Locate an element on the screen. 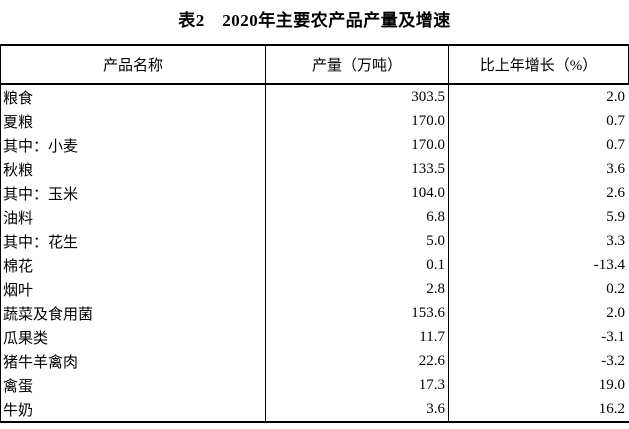 This screenshot has height=429, width=629. growth-cell: -3.1 is located at coordinates (538, 337).